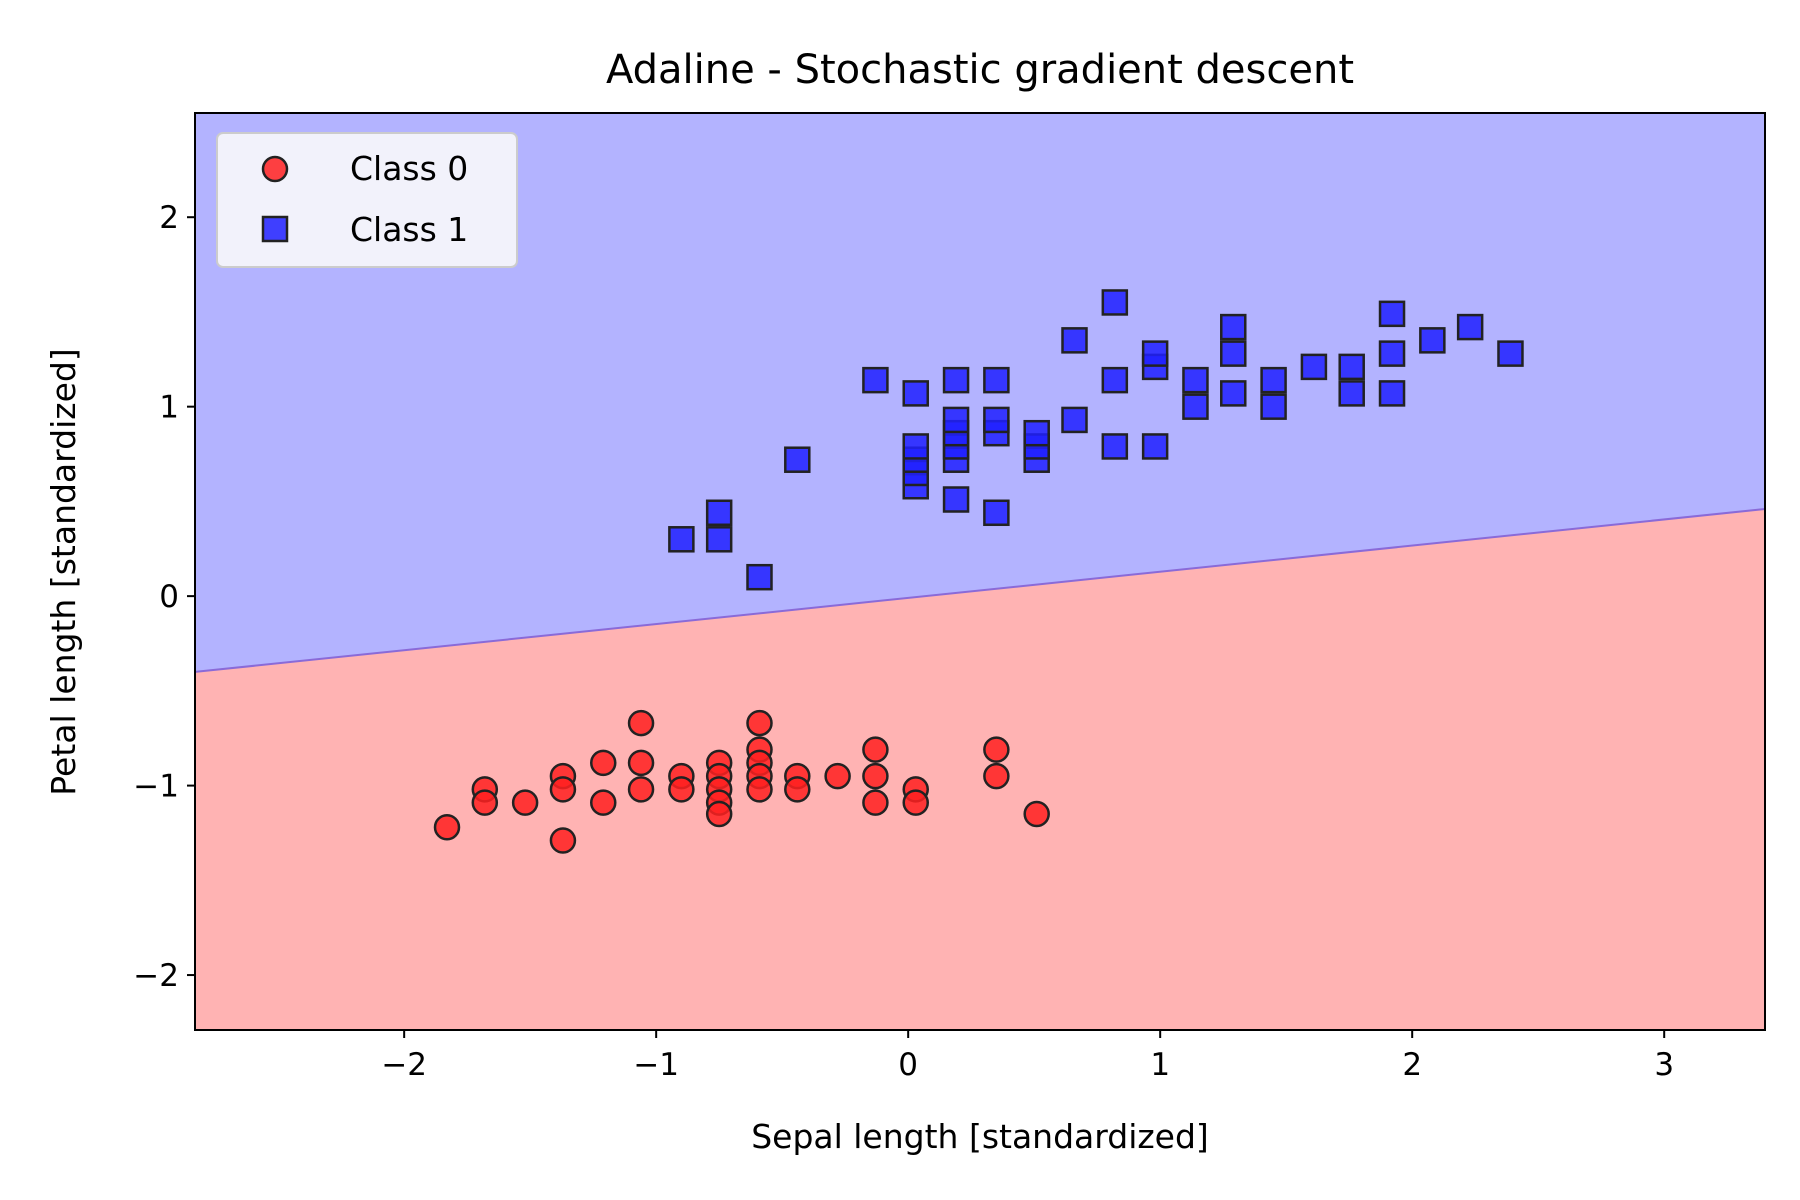 This screenshot has height=1200, width=1800. Describe the element at coordinates (908, 1065) in the screenshot. I see `x-tick-label: 0` at that location.